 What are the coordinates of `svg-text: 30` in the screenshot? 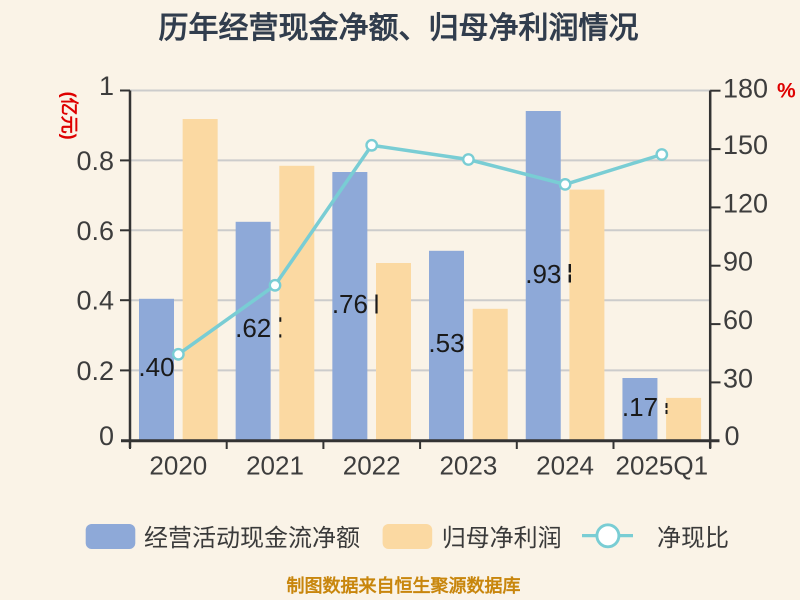 It's located at (738, 378).